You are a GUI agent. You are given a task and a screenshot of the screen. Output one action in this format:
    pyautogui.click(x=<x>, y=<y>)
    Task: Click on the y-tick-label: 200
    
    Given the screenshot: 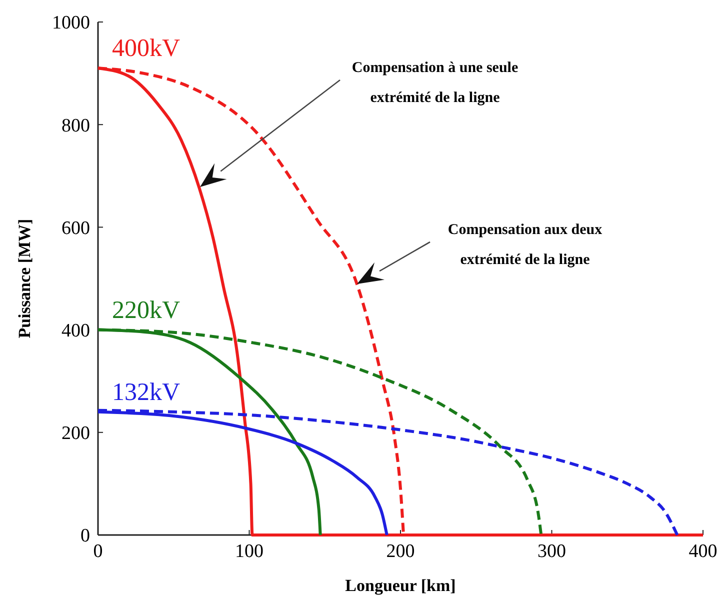 What is the action you would take?
    pyautogui.click(x=76, y=433)
    